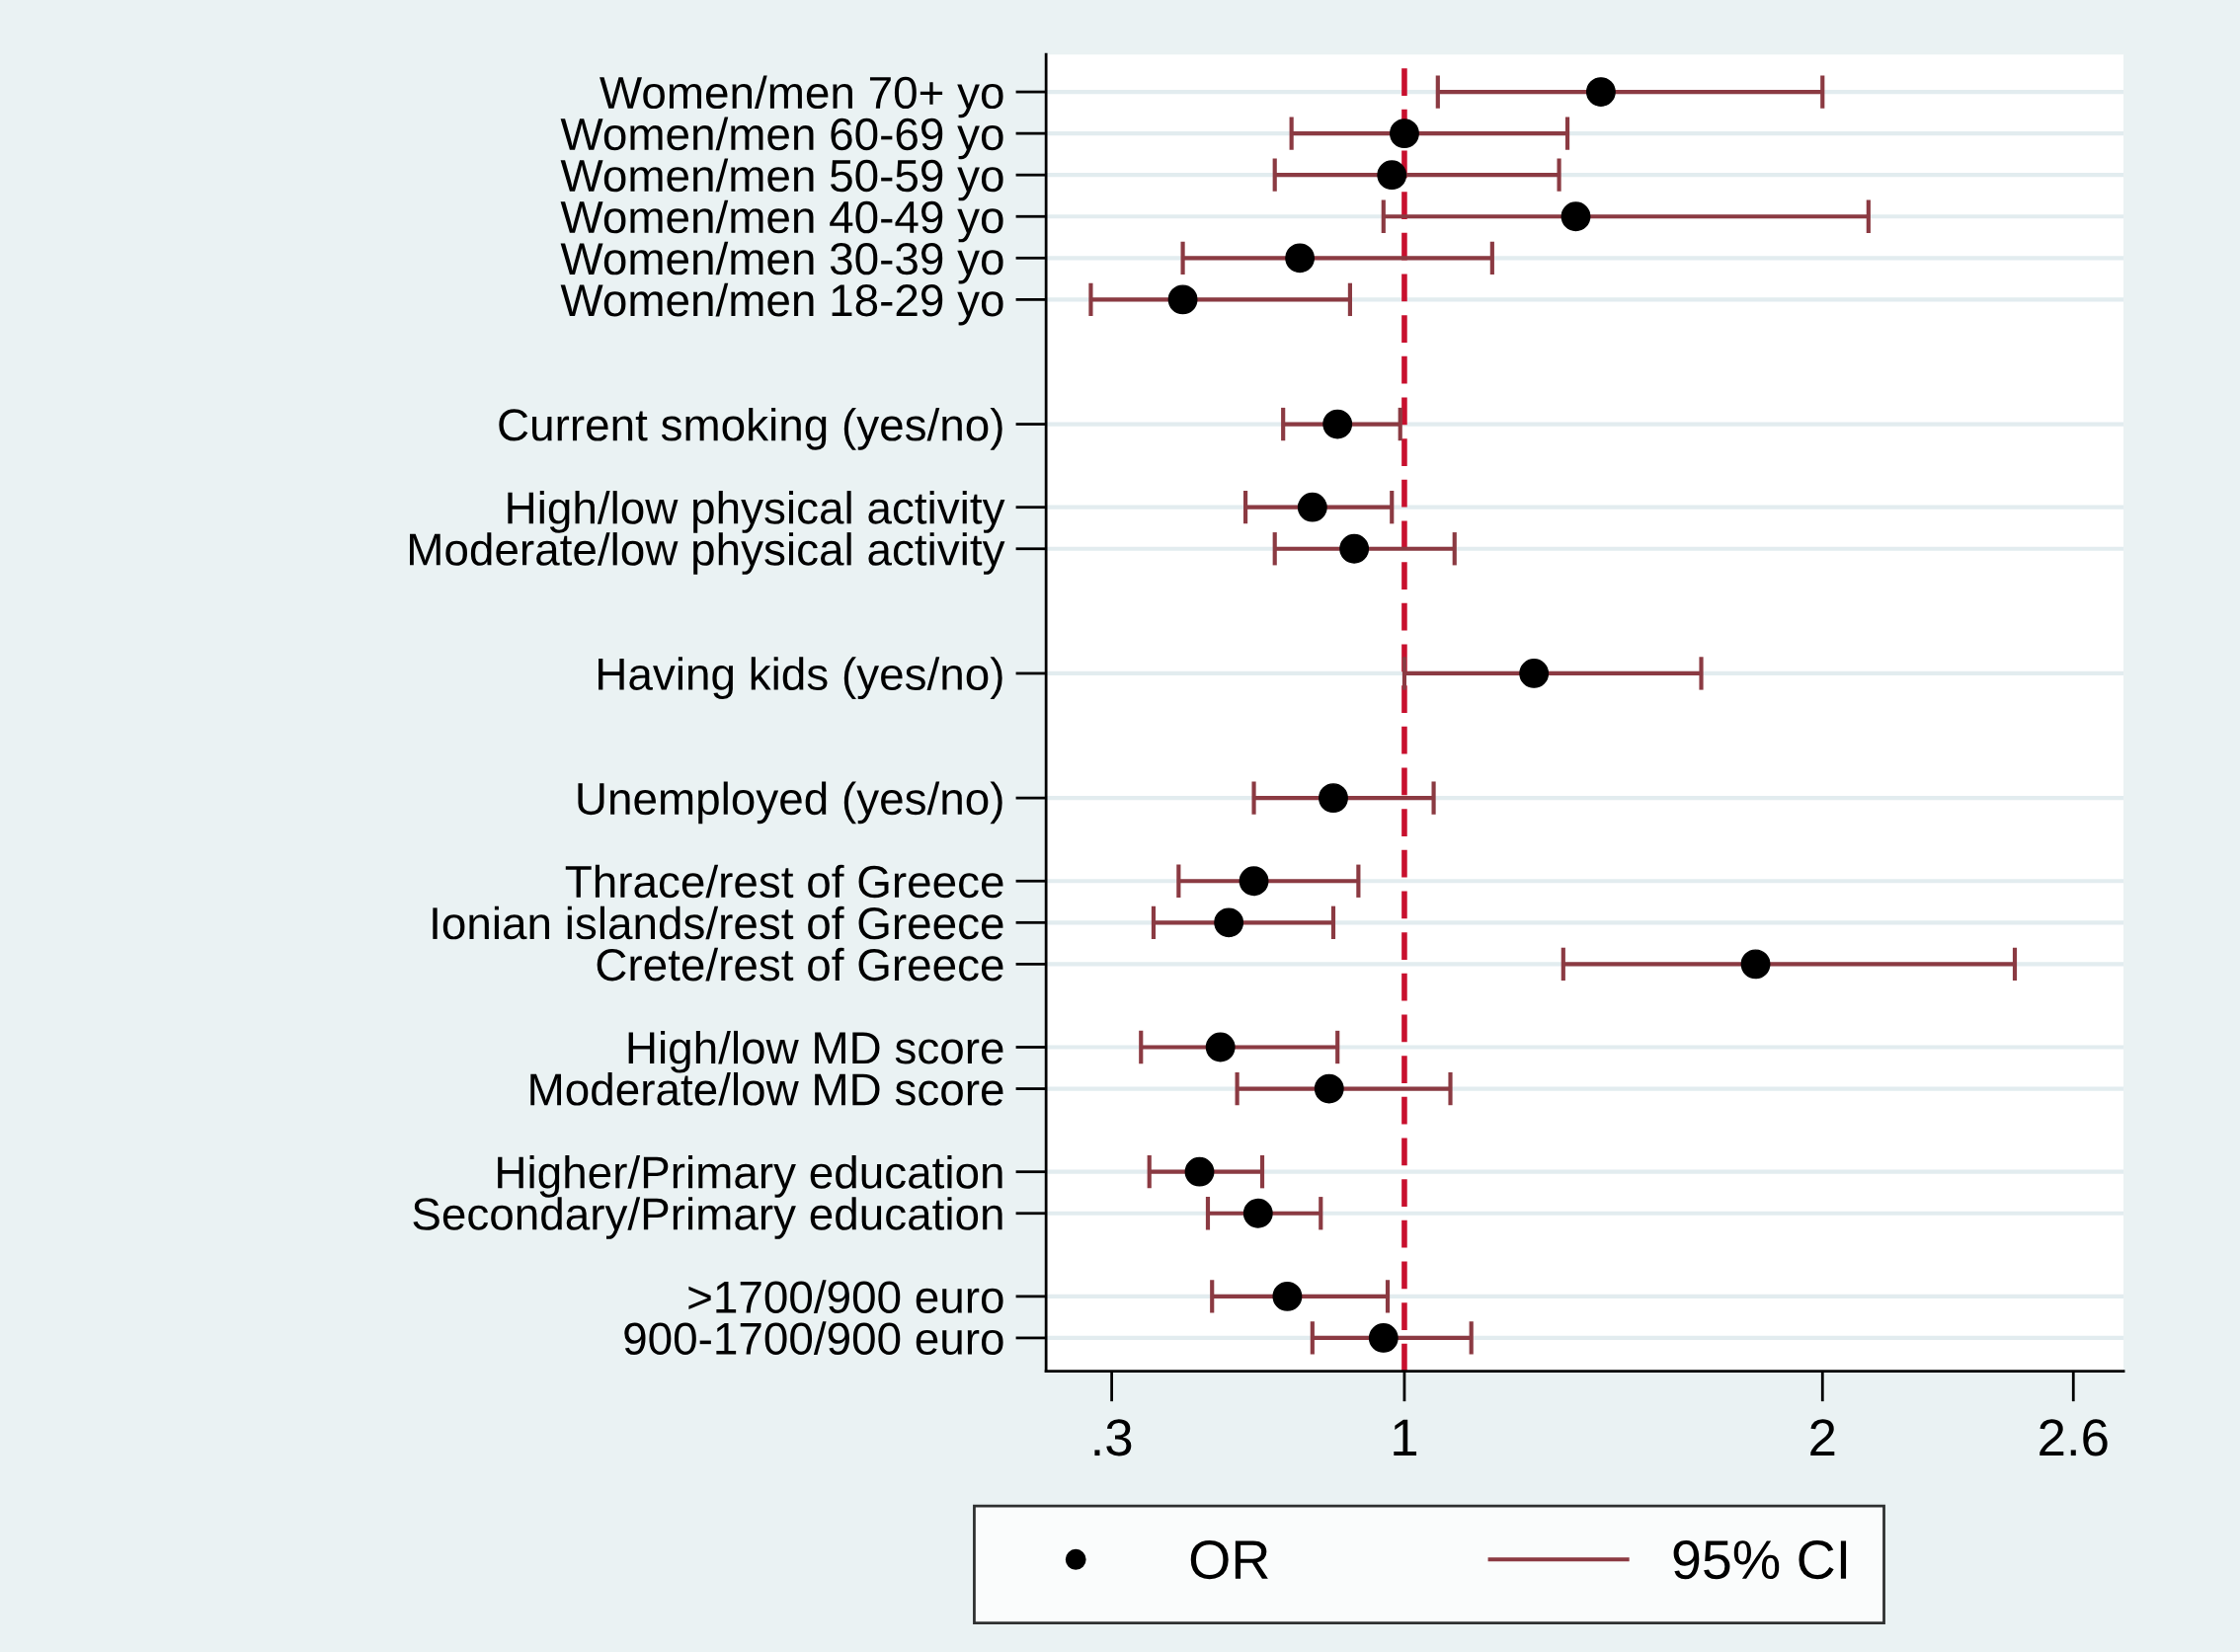  I want to click on text: 95% CI, so click(1760, 1559).